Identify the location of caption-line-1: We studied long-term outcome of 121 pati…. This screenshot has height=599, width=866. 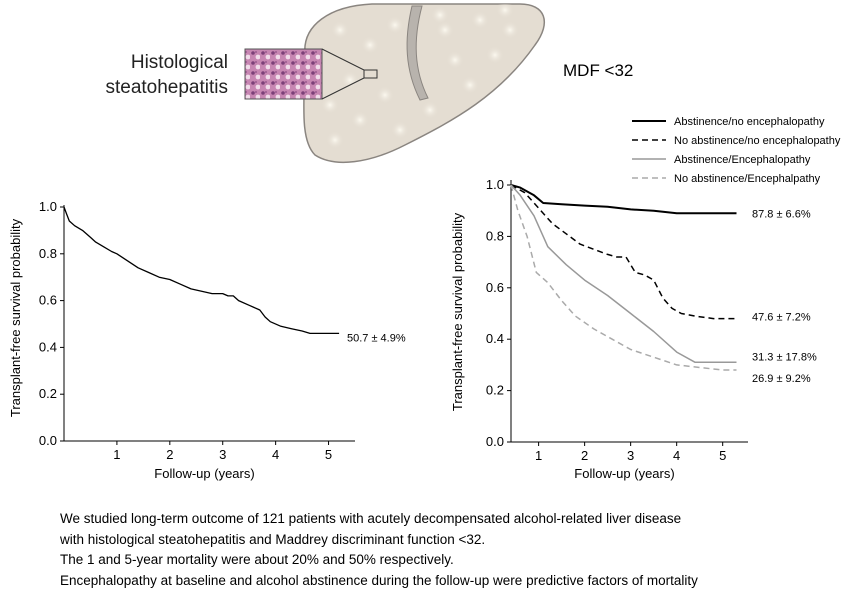
(371, 518).